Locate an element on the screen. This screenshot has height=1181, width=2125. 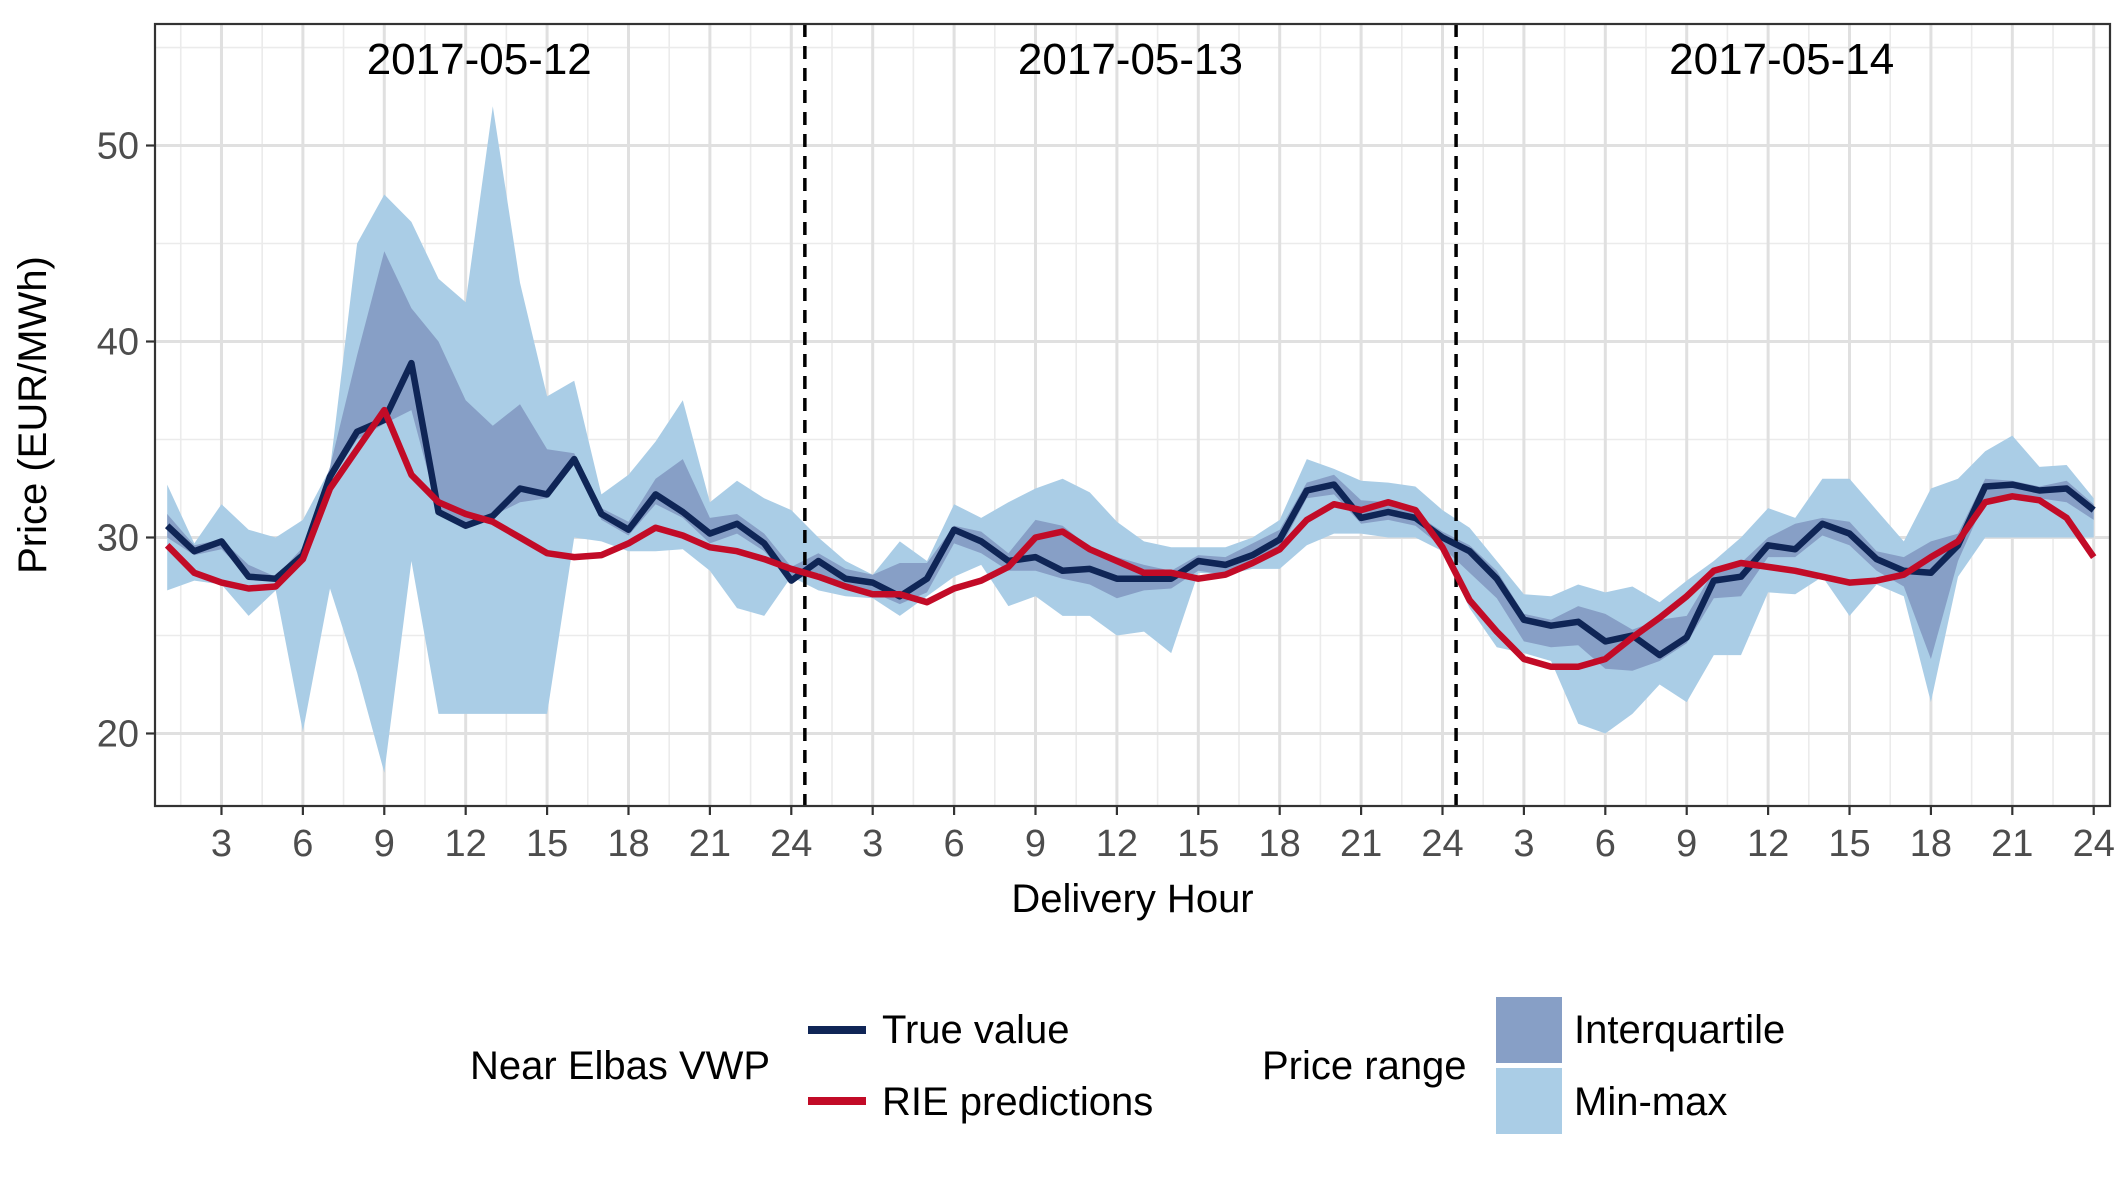
day-labels: 2017-05-12 2017-05-13 2017-05-14 is located at coordinates (1131, 59).